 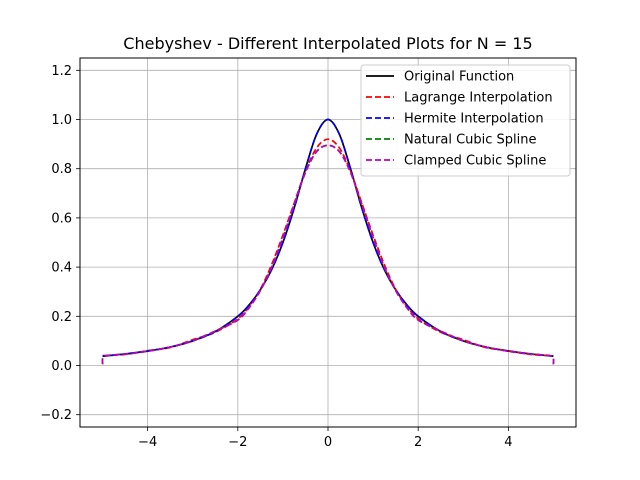 What do you see at coordinates (474, 119) in the screenshot?
I see `legend-label: Hermite Interpolation` at bounding box center [474, 119].